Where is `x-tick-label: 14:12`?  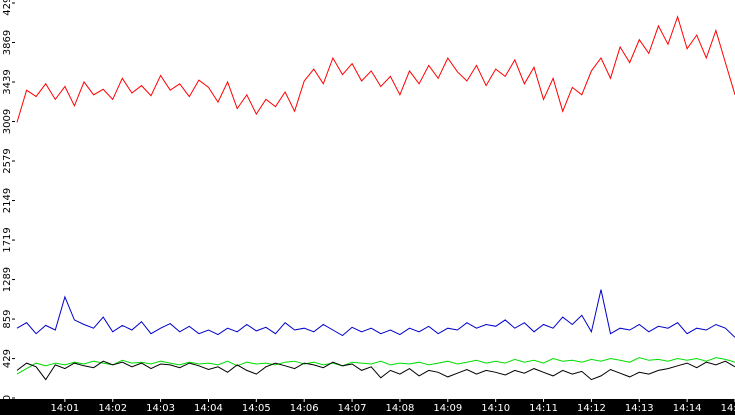 x-tick-label: 14:12 is located at coordinates (591, 408).